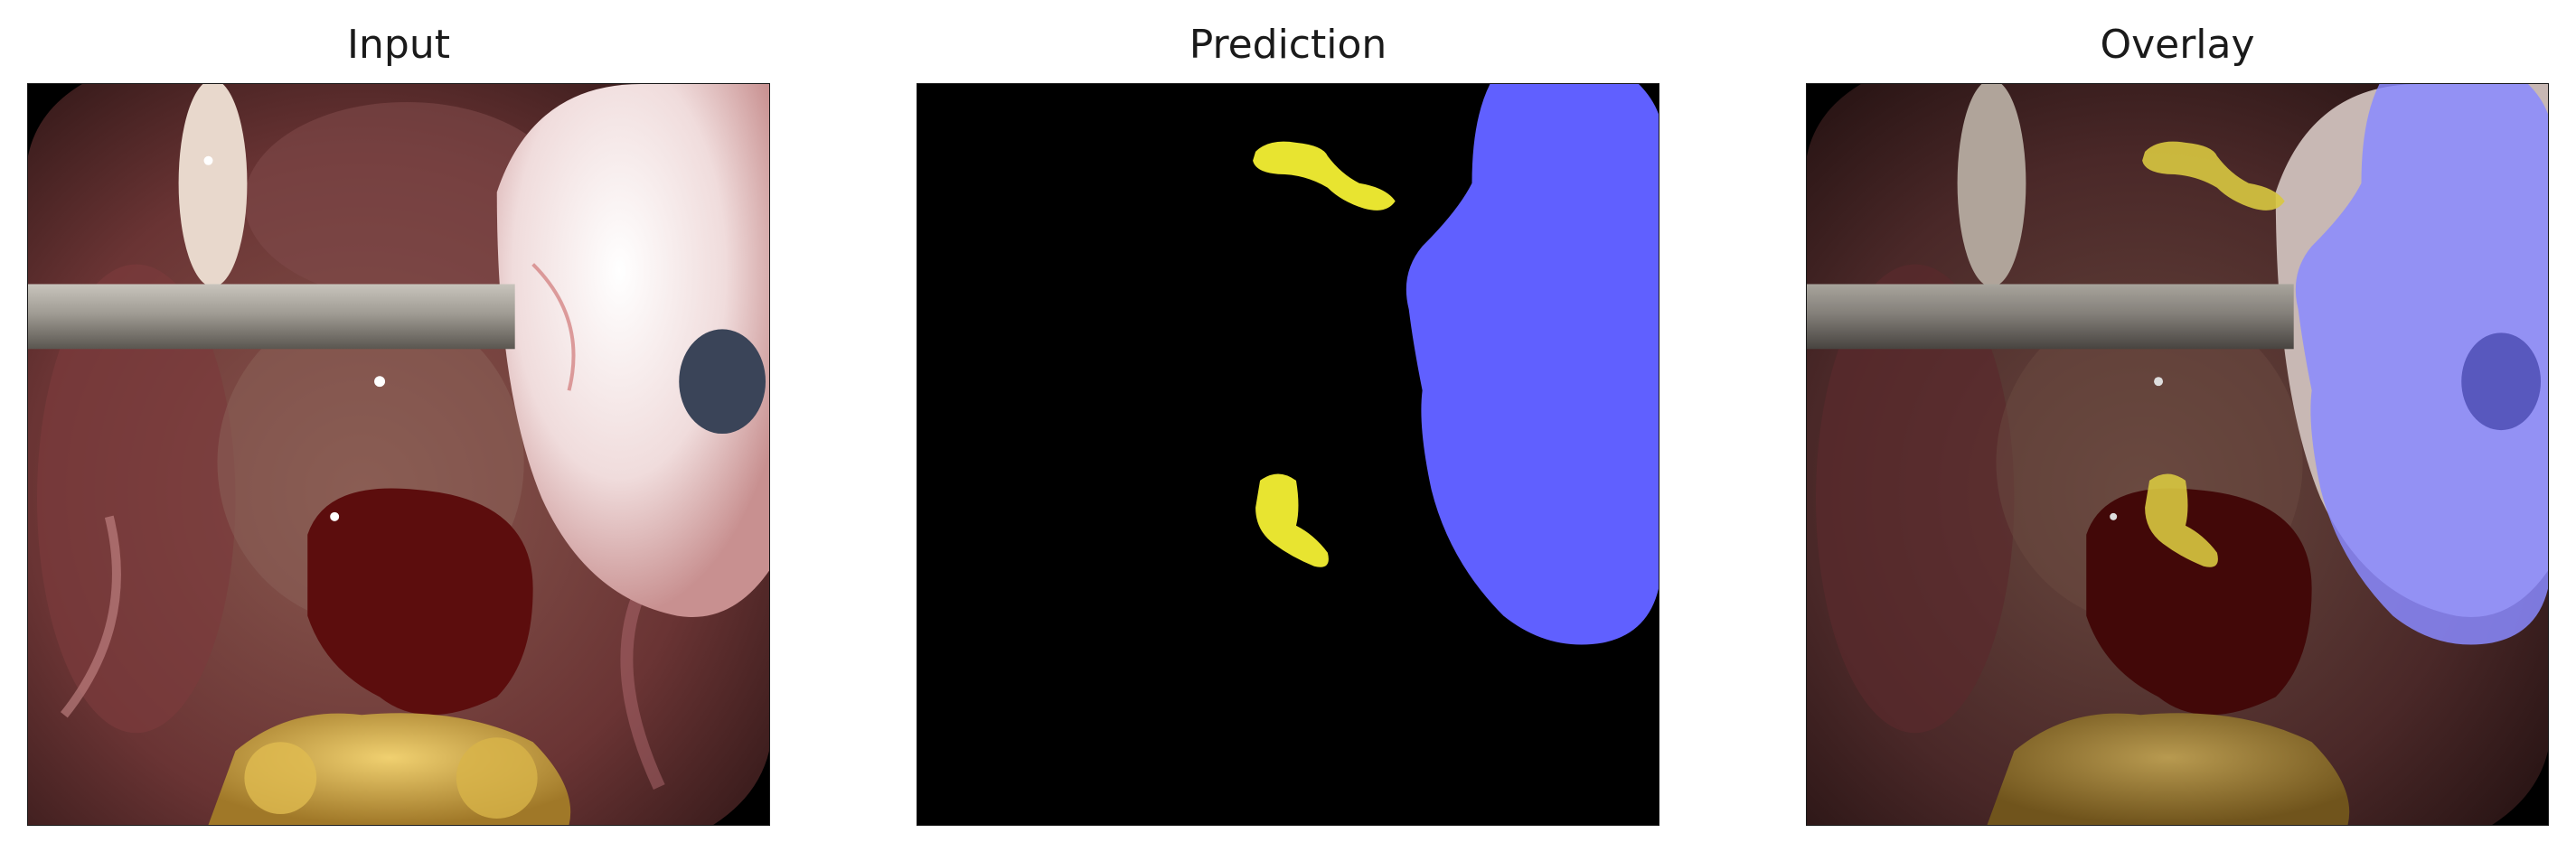 The height and width of the screenshot is (852, 2576). What do you see at coordinates (1533, 364) in the screenshot?
I see `mask-blue-region` at bounding box center [1533, 364].